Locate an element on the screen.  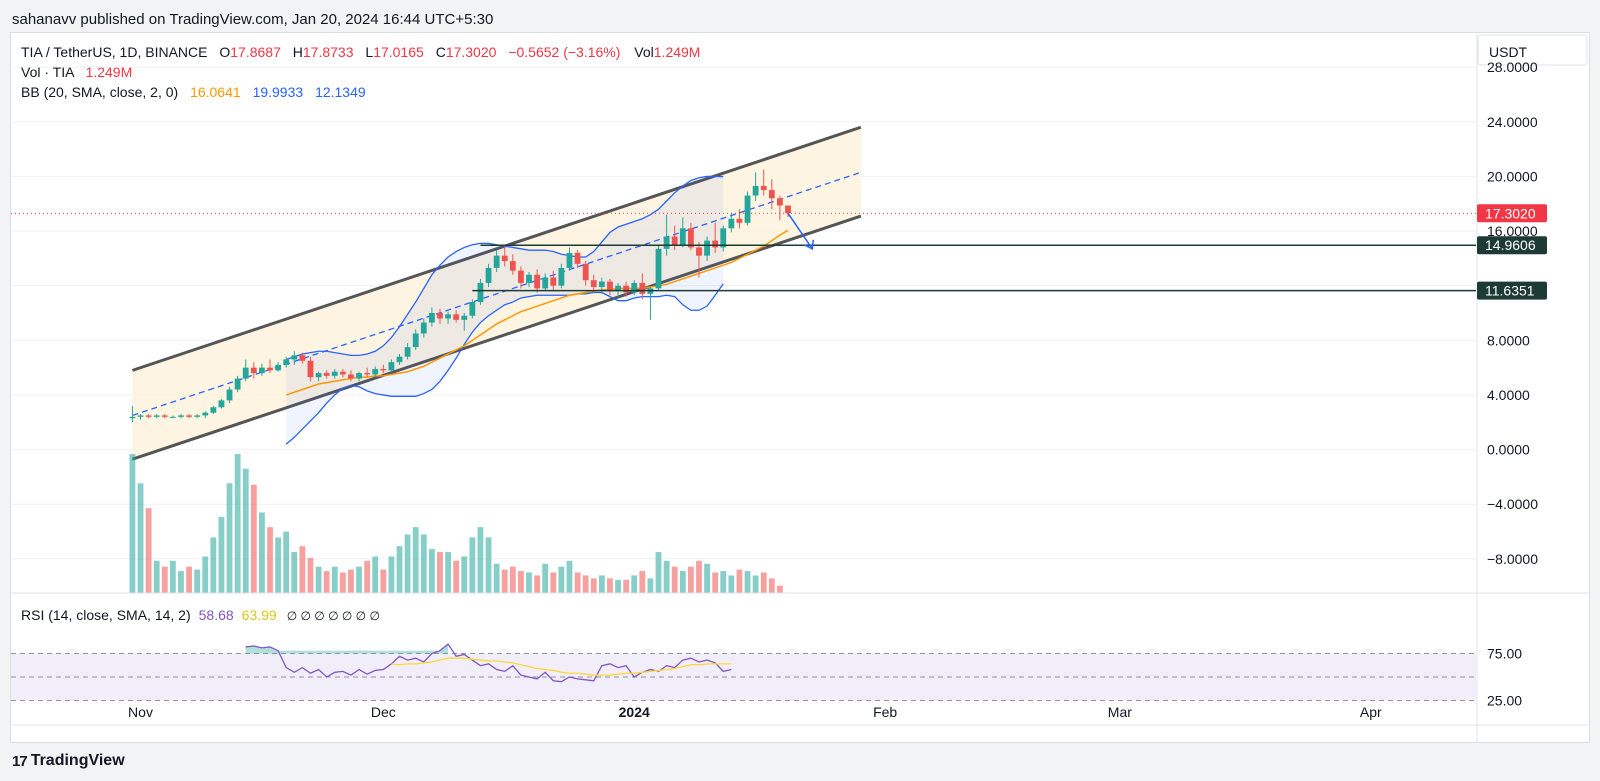
currency-label: USDT is located at coordinates (1508, 52).